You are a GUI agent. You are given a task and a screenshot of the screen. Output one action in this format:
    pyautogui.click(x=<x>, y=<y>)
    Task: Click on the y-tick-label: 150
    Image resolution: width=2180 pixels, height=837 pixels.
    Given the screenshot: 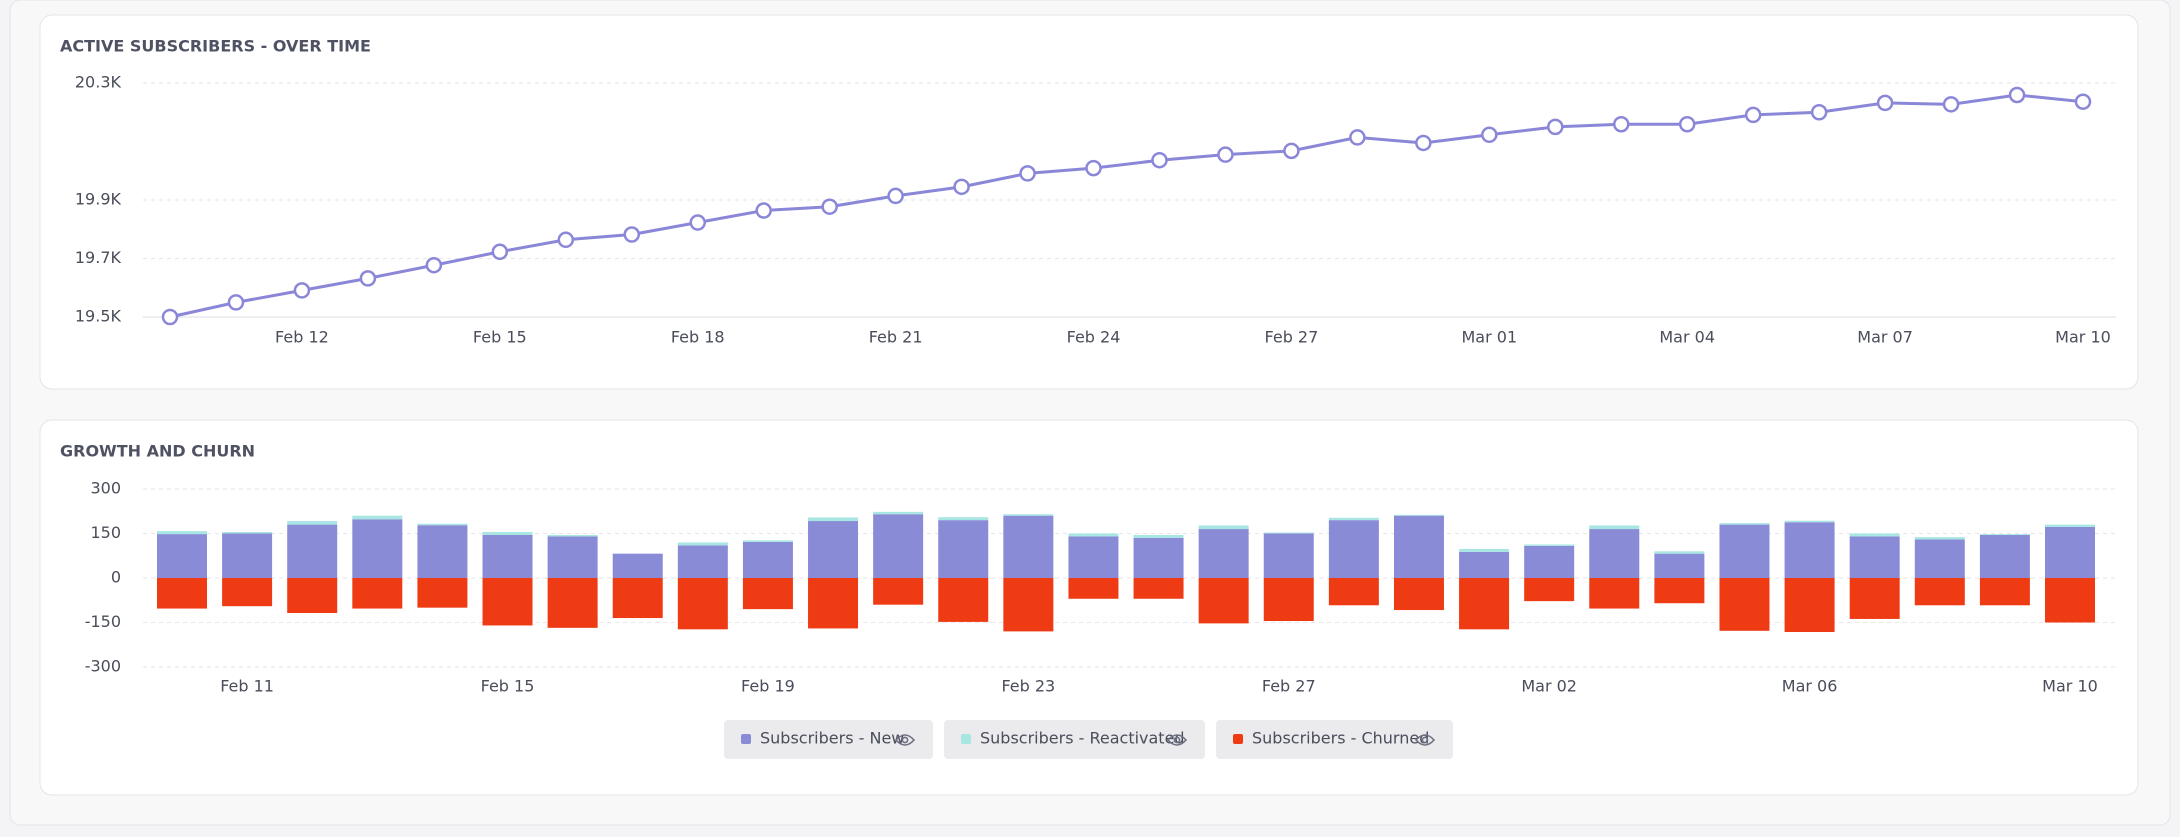 What is the action you would take?
    pyautogui.click(x=105, y=532)
    